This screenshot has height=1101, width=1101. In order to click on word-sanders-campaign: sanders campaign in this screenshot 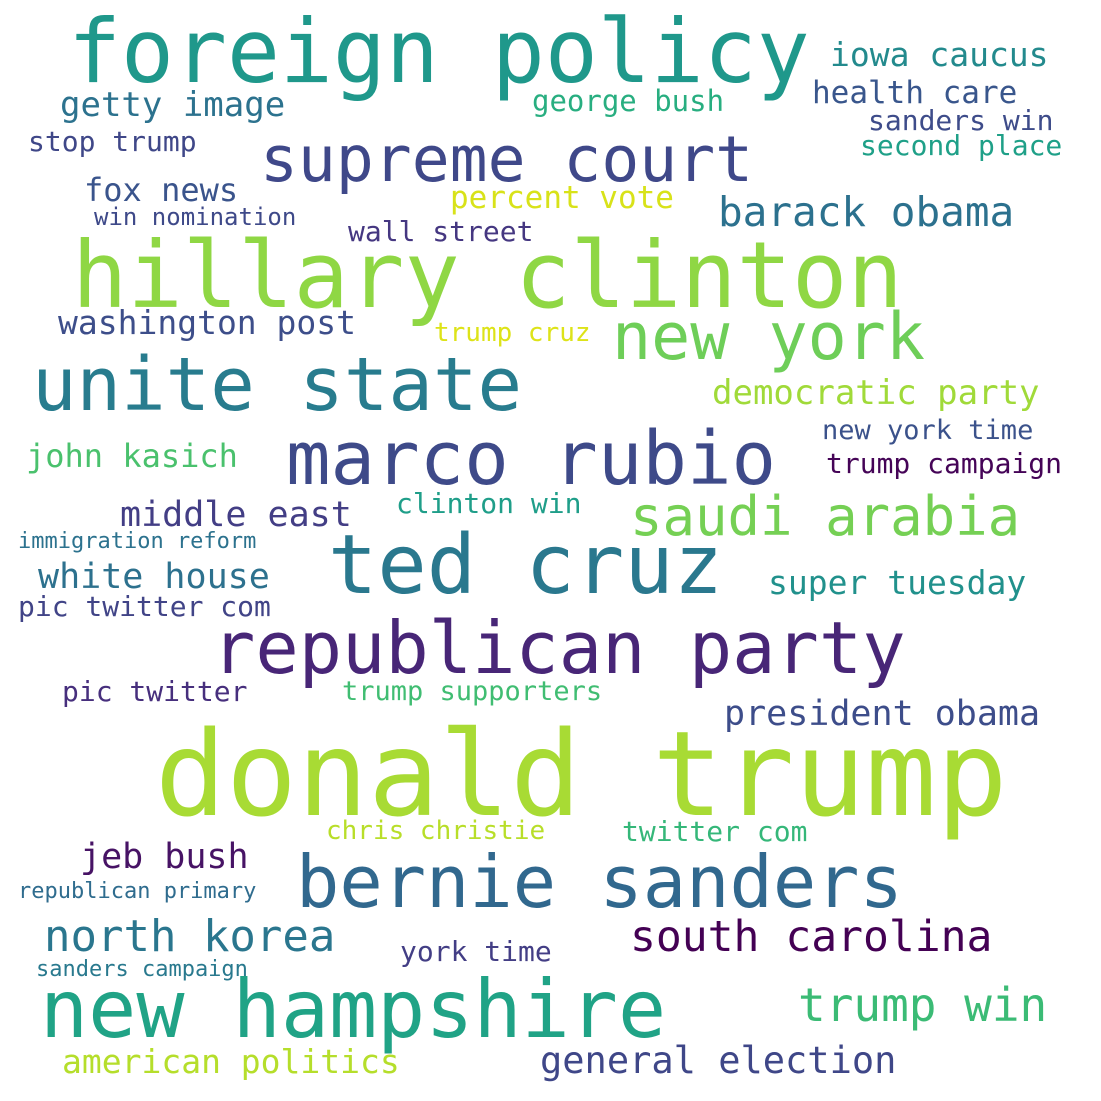, I will do `click(142, 969)`.